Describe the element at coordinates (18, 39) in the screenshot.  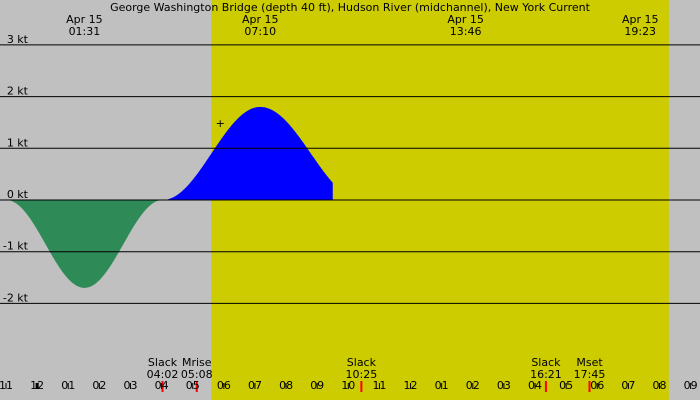
I see `y-tick-label: 3 kt` at that location.